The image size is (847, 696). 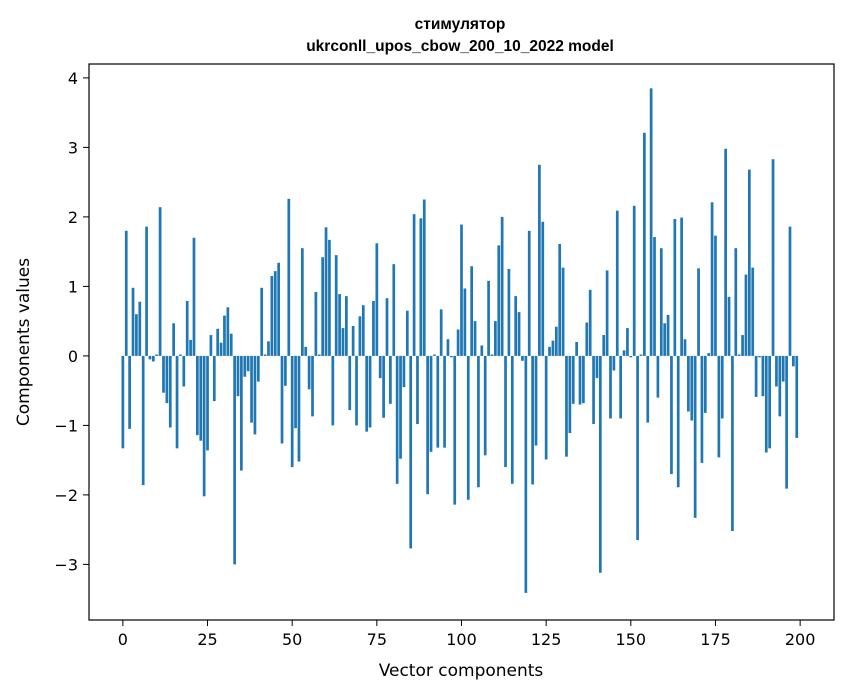 I want to click on y-tick-label: 0, so click(x=73, y=356).